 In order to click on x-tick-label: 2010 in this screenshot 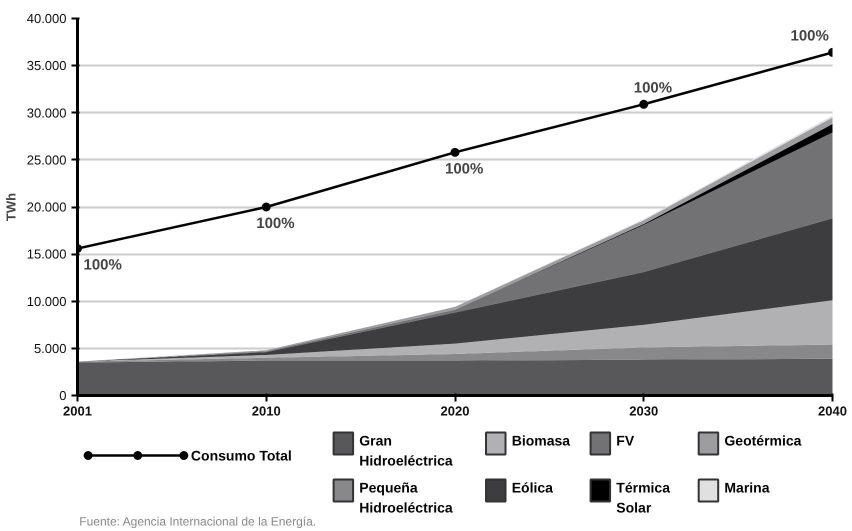, I will do `click(266, 411)`.